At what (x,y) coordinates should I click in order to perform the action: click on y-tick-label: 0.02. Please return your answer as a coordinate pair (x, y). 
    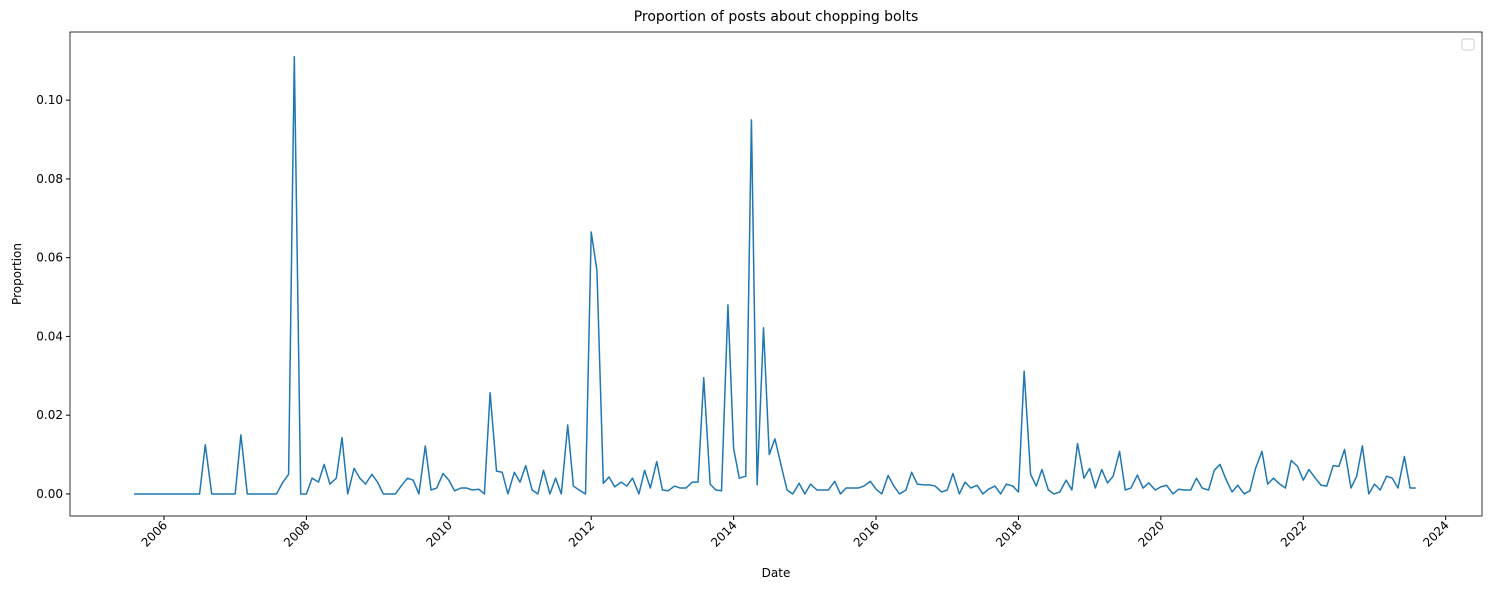
    Looking at the image, I should click on (49, 415).